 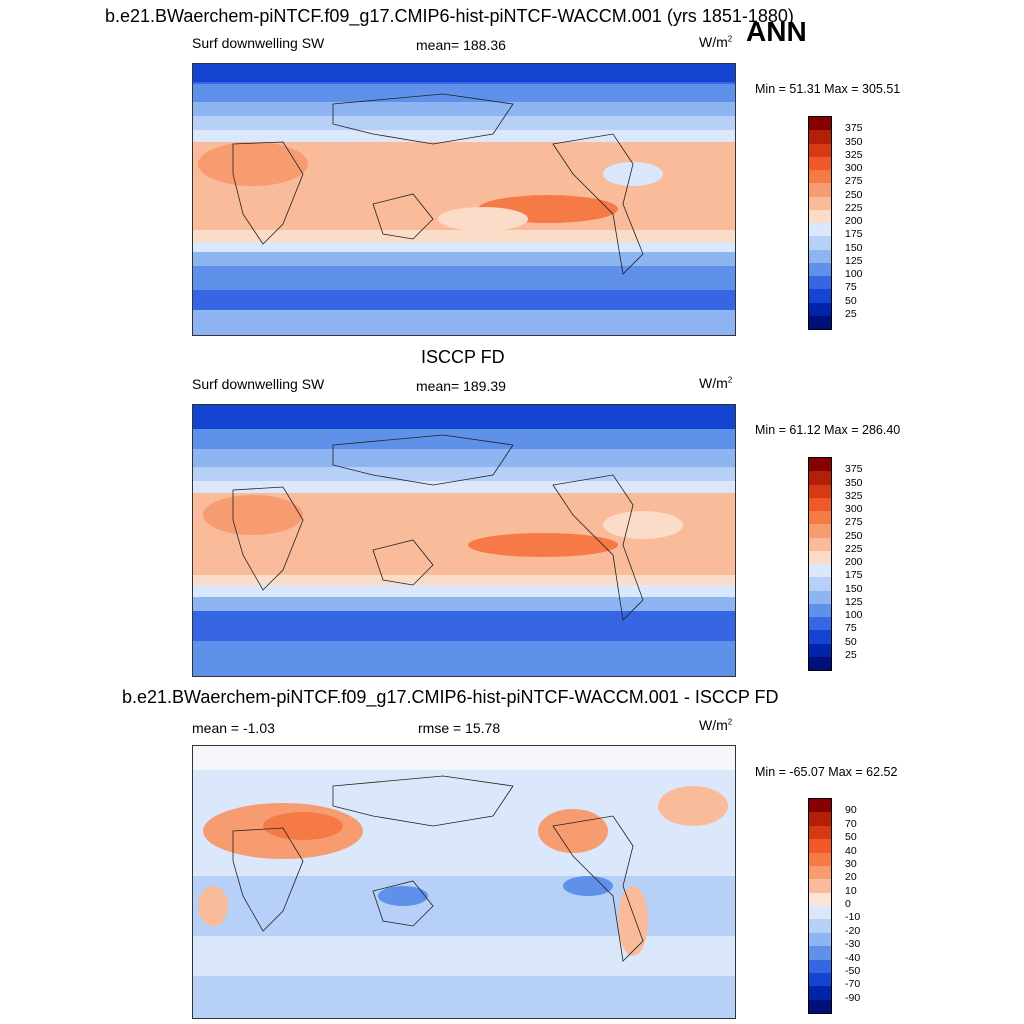 I want to click on colorbar-tick-label: 225, so click(x=854, y=207).